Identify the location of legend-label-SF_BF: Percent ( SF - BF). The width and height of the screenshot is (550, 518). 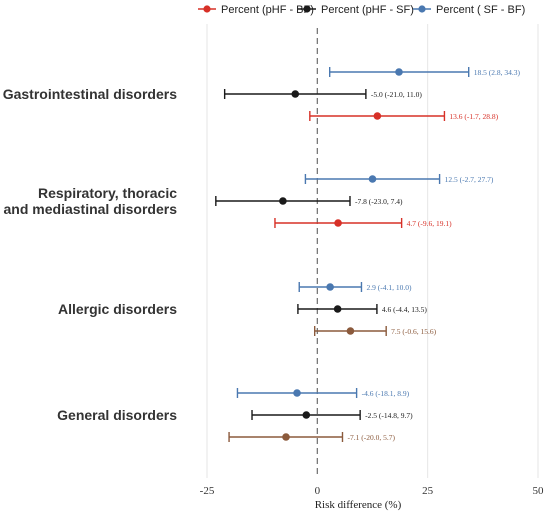
(480, 10).